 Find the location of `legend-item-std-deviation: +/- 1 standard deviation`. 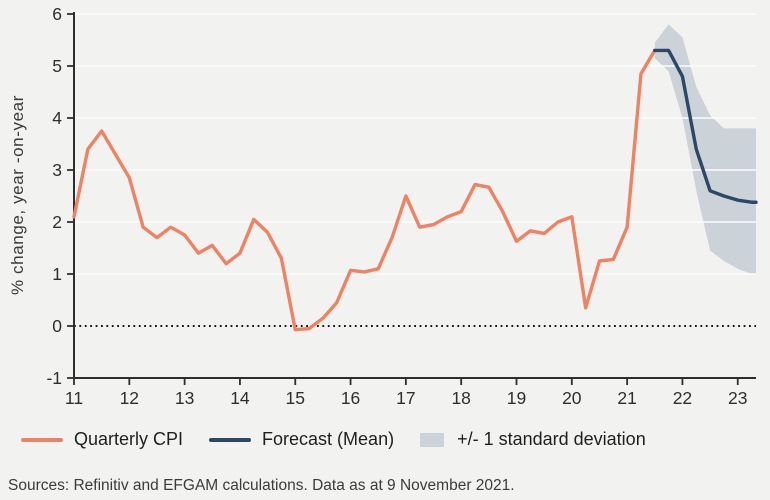

legend-item-std-deviation: +/- 1 standard deviation is located at coordinates (533, 439).